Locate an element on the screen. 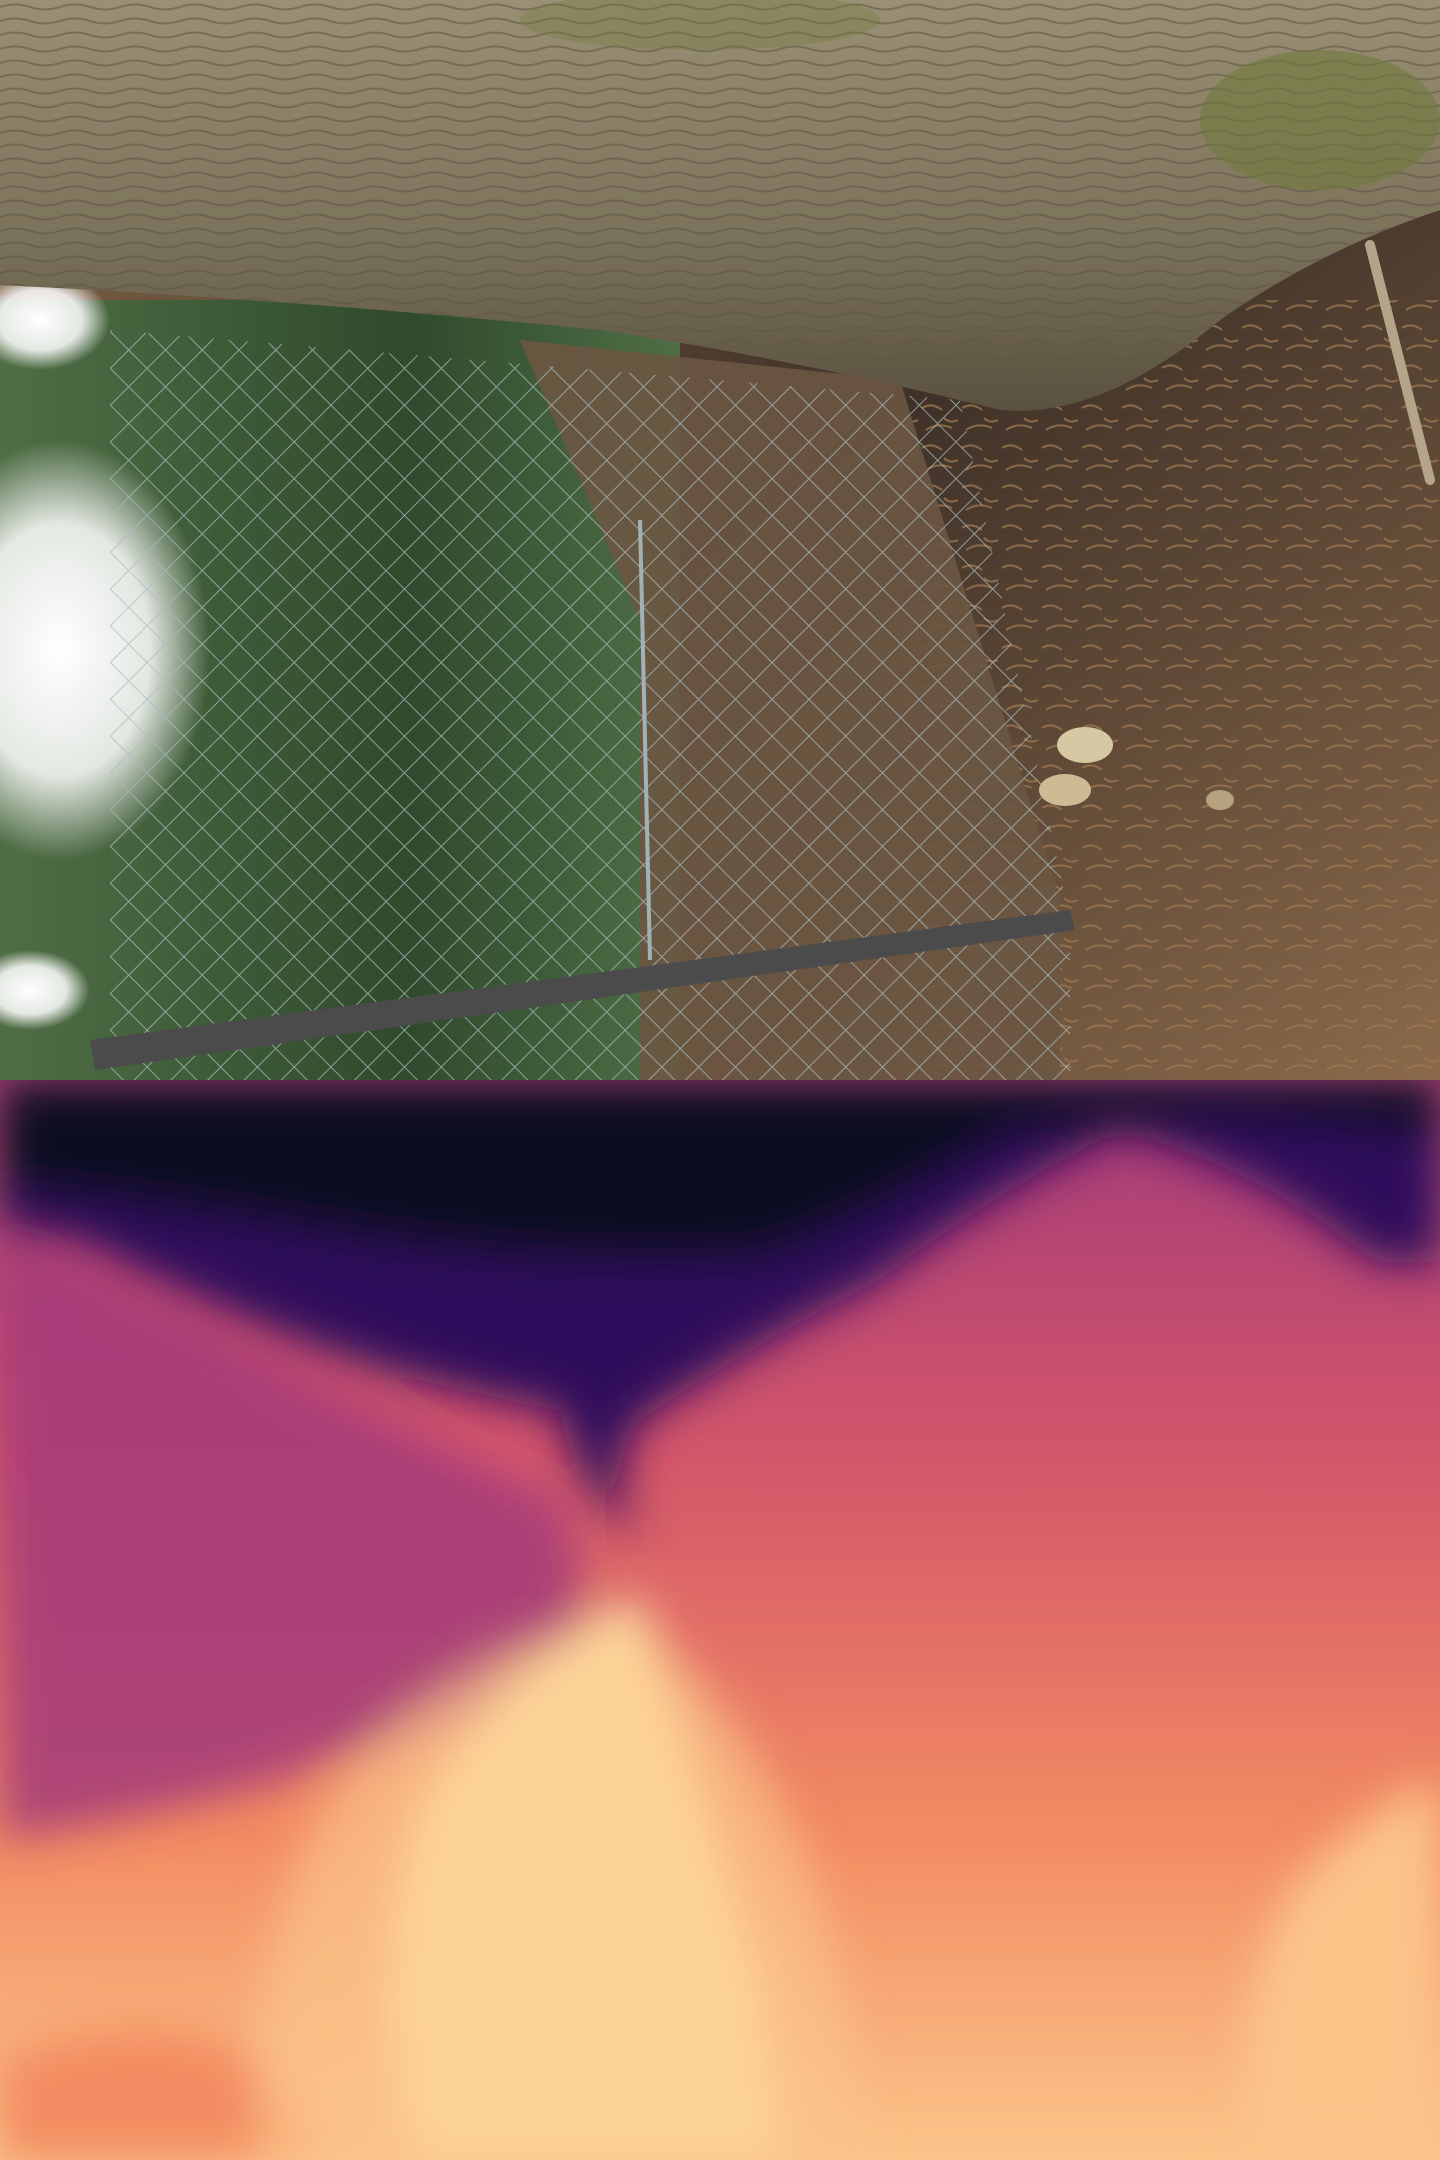 This screenshot has width=1440, height=2160. depth-near-right is located at coordinates (1342, 1970).